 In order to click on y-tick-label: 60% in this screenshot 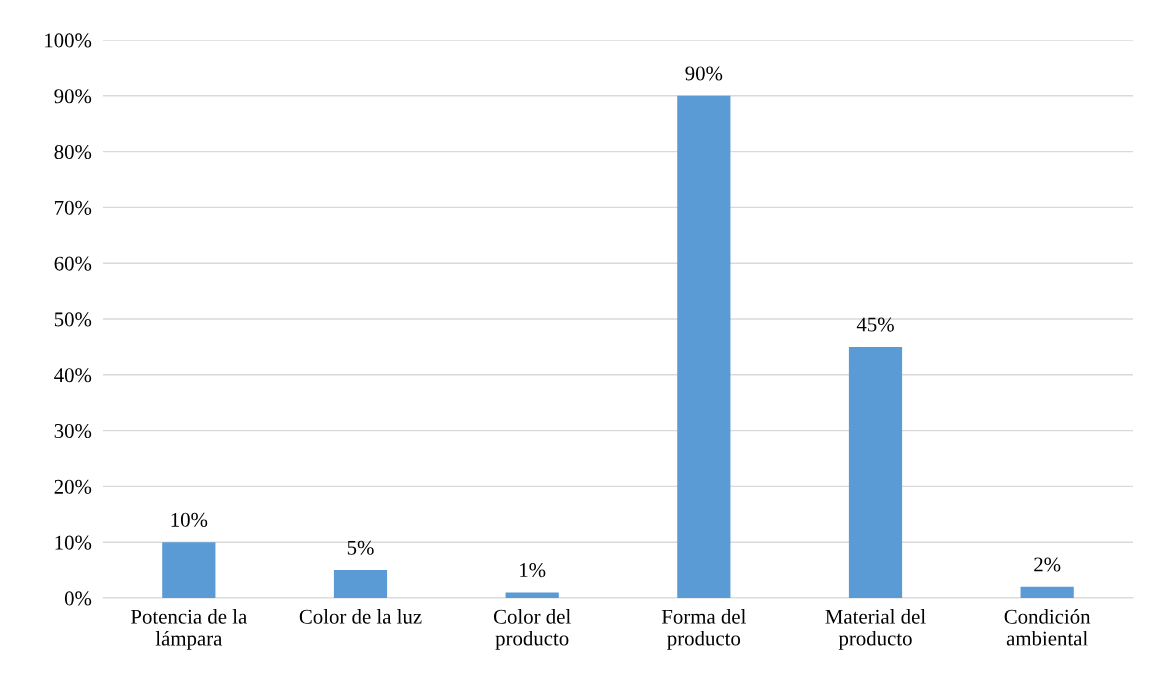, I will do `click(73, 263)`.